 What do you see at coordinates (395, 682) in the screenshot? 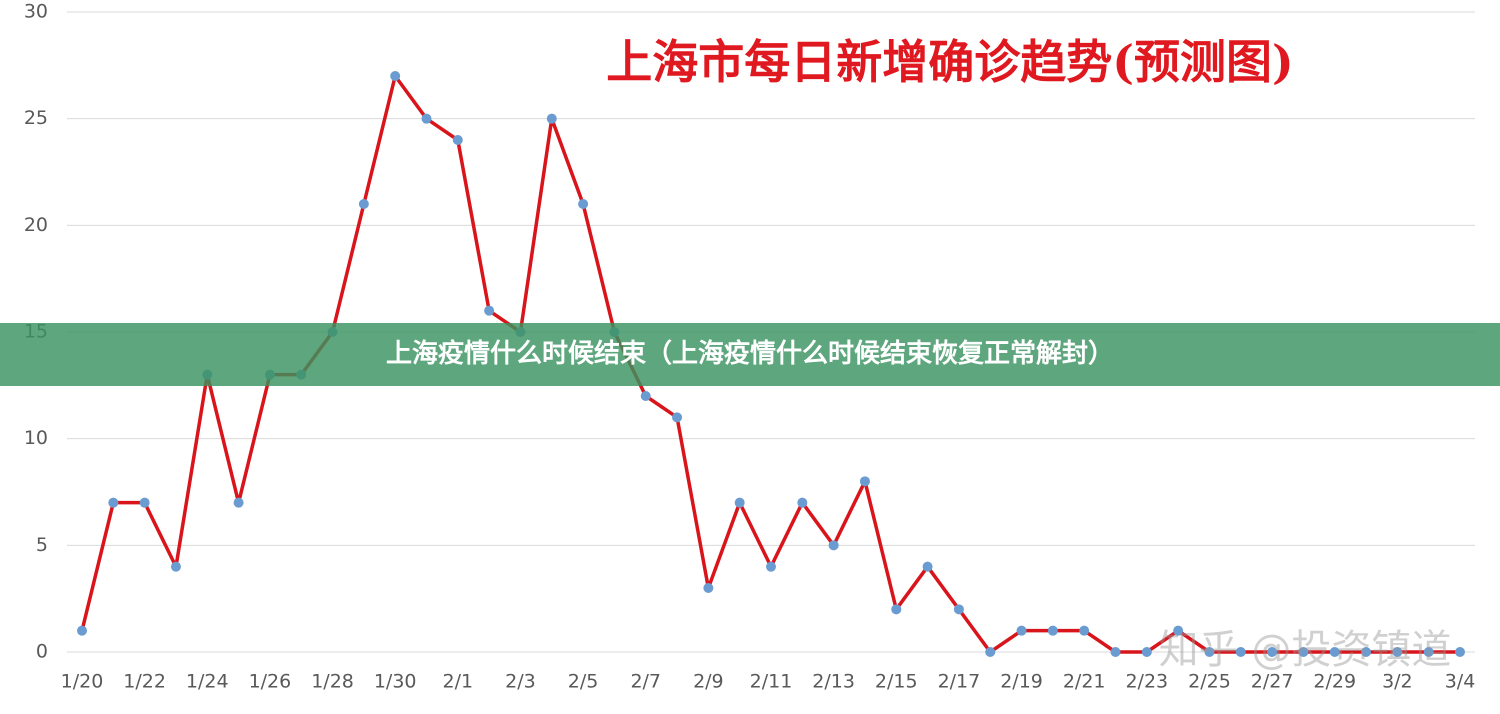
I see `x-tick-label: 1/30` at bounding box center [395, 682].